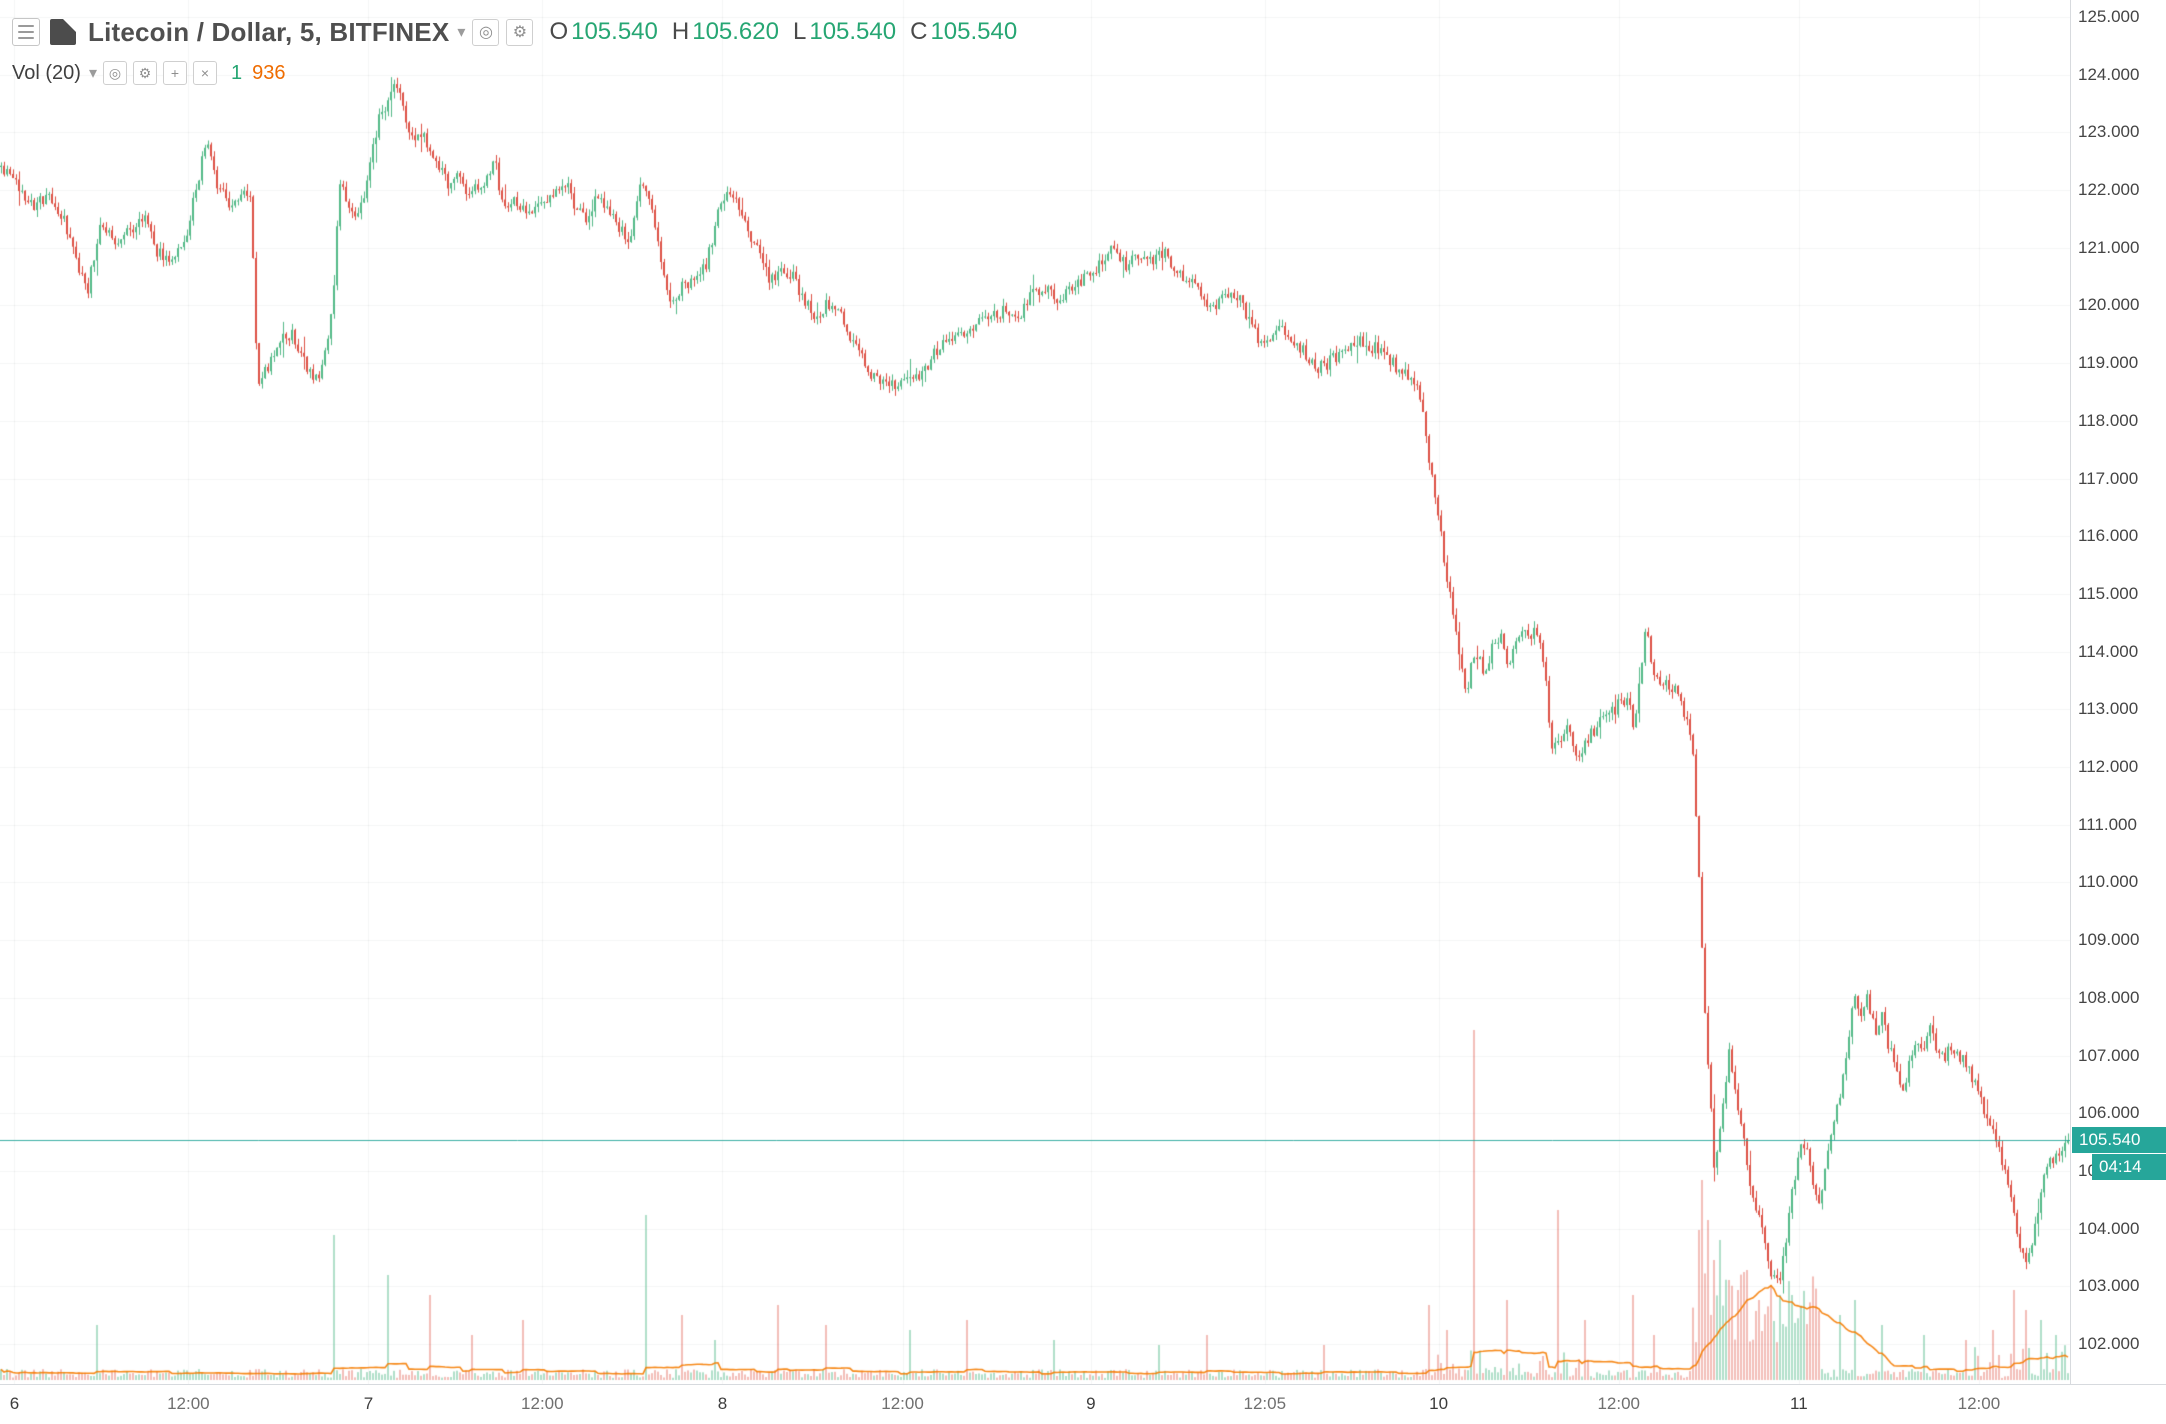 Image resolution: width=2166 pixels, height=1424 pixels. I want to click on price-tick-label: 116.000, so click(2108, 536).